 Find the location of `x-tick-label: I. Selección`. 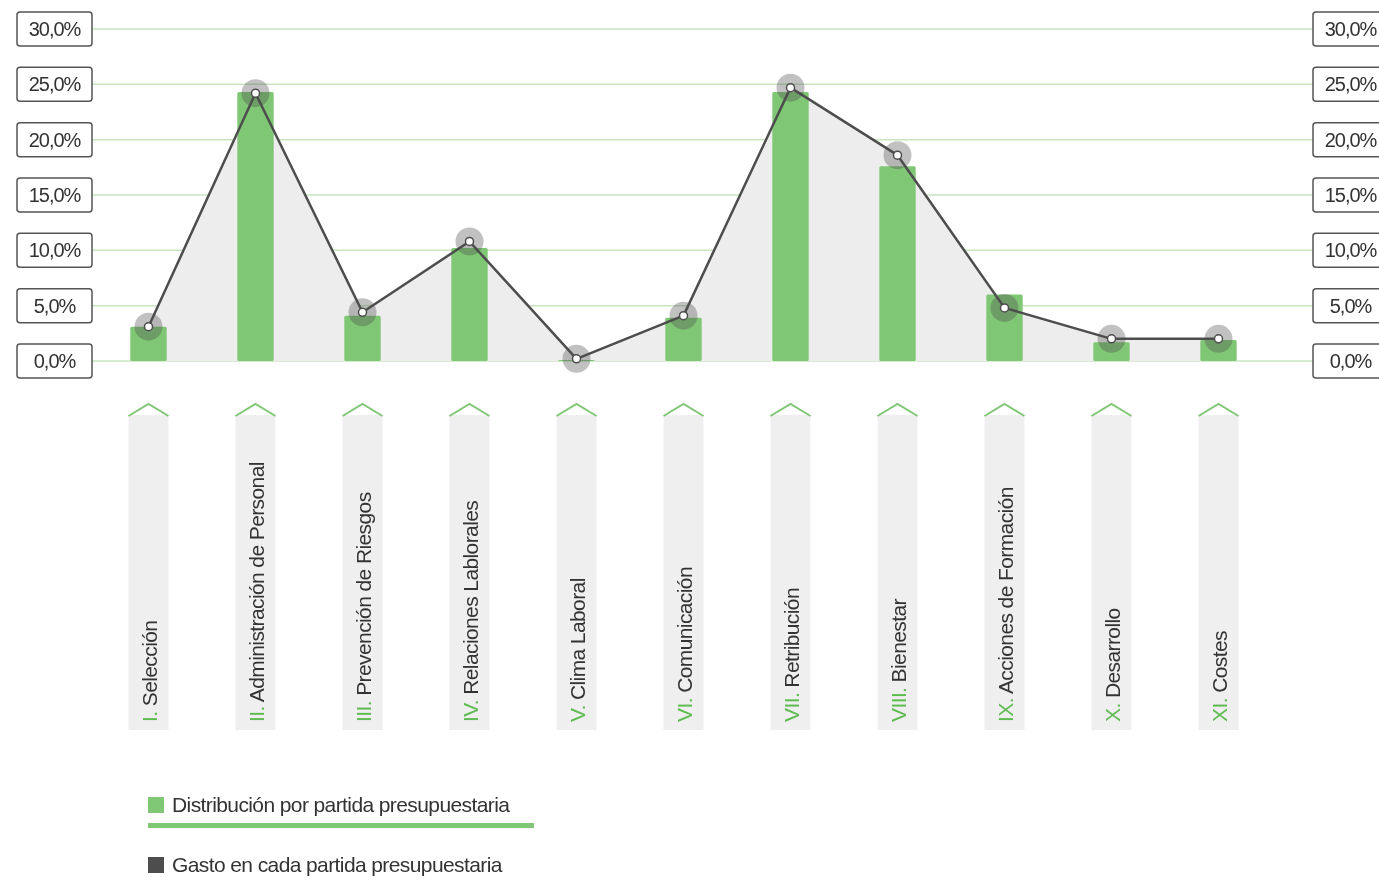

x-tick-label: I. Selección is located at coordinates (149, 671).